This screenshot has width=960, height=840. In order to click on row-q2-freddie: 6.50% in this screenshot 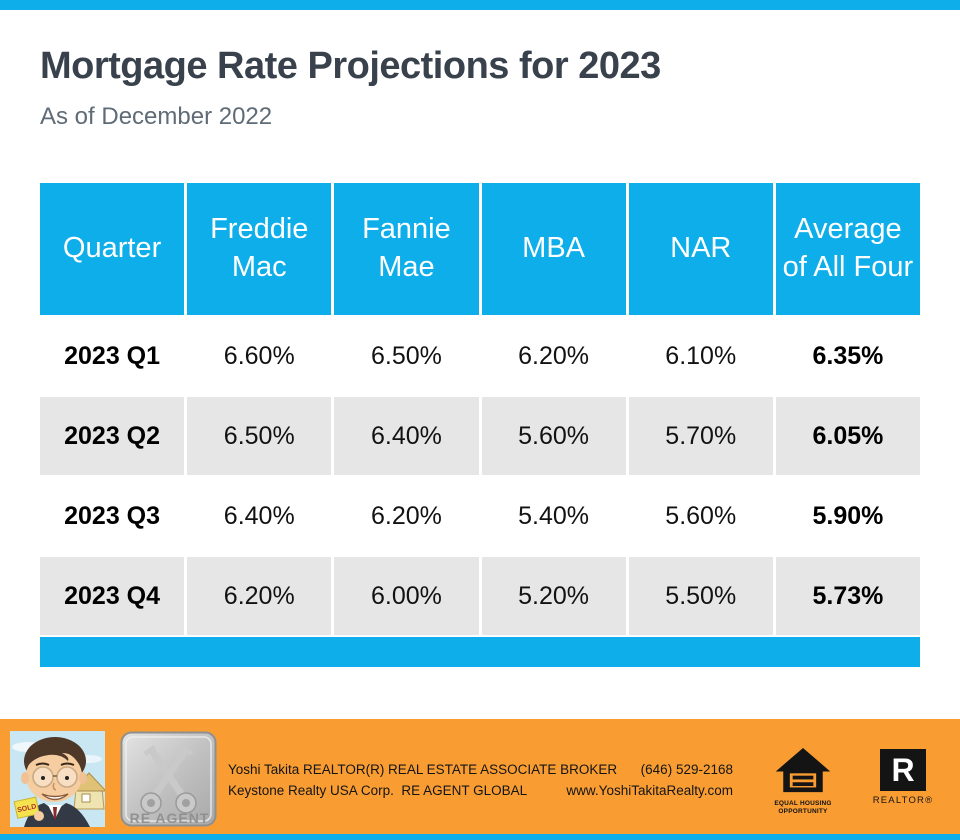, I will do `click(259, 436)`.